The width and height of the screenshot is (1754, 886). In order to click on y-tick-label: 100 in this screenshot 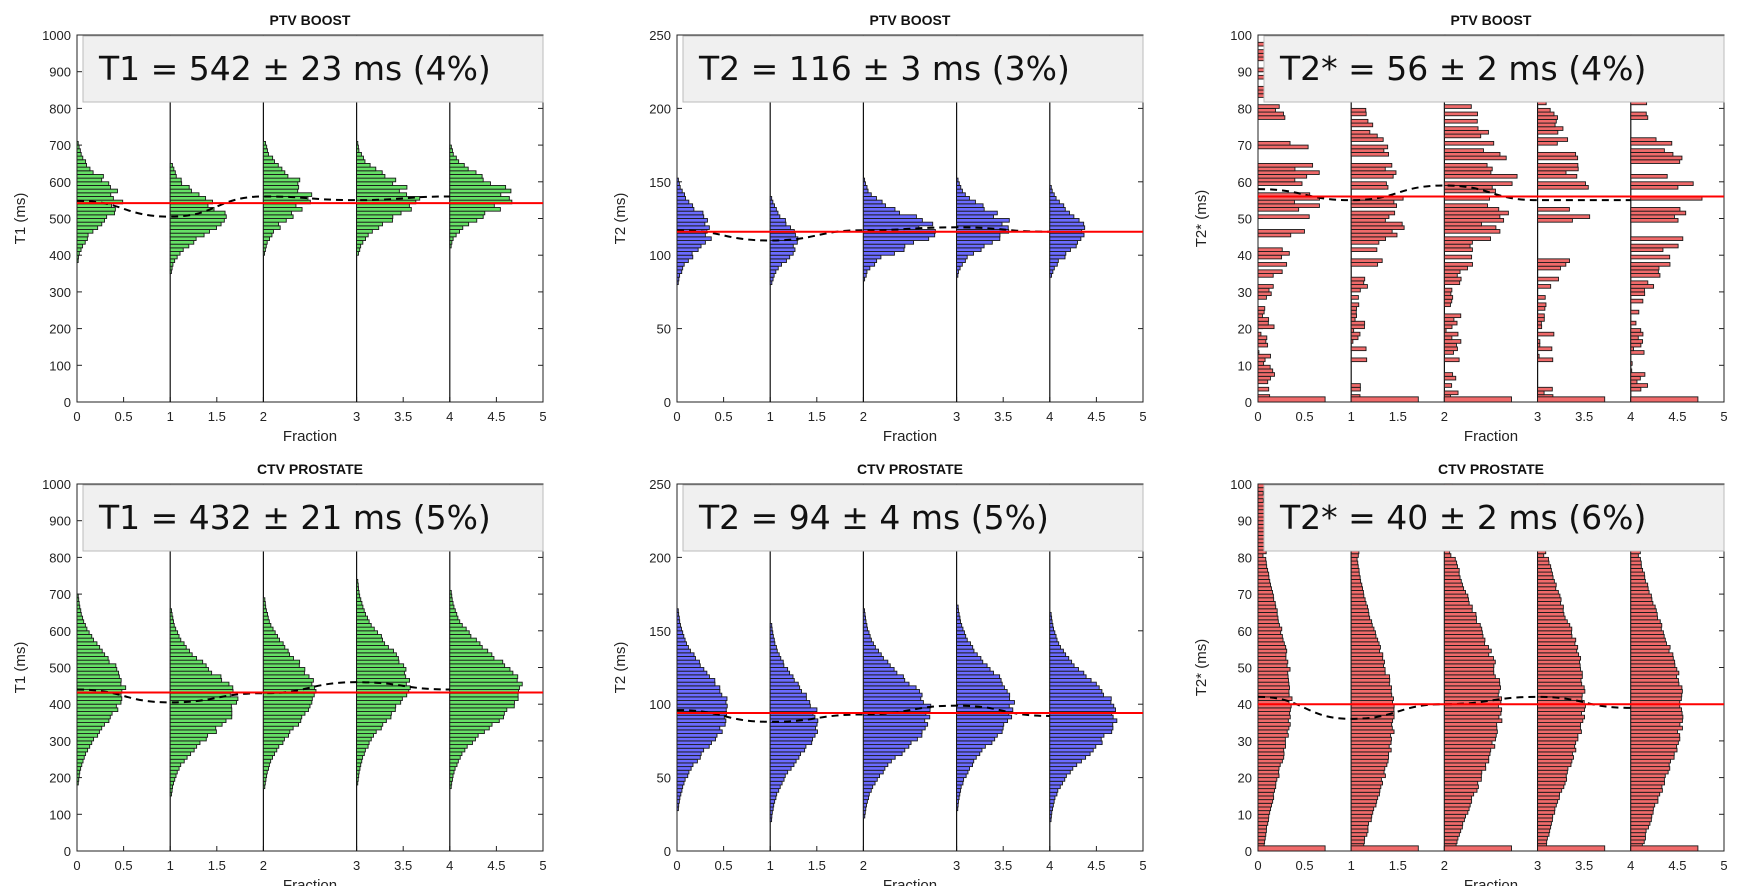, I will do `click(1241, 484)`.